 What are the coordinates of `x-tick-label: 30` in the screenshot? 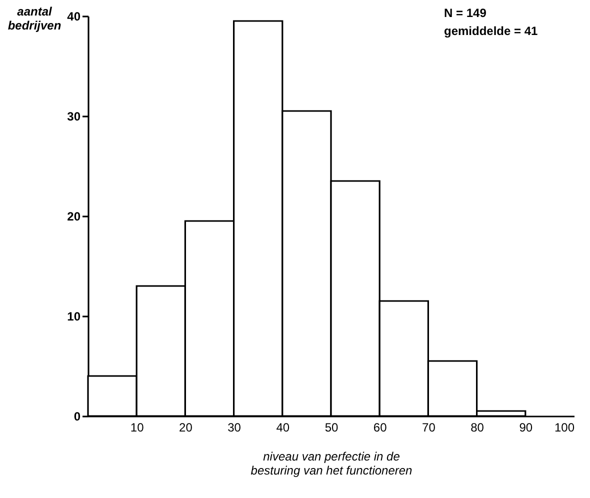 It's located at (235, 427).